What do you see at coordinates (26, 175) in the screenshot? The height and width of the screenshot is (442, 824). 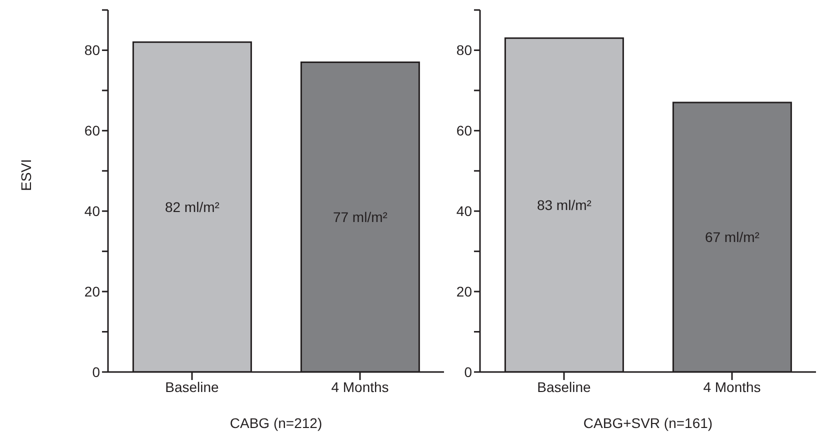 I see `y-axis-title: ESVI` at bounding box center [26, 175].